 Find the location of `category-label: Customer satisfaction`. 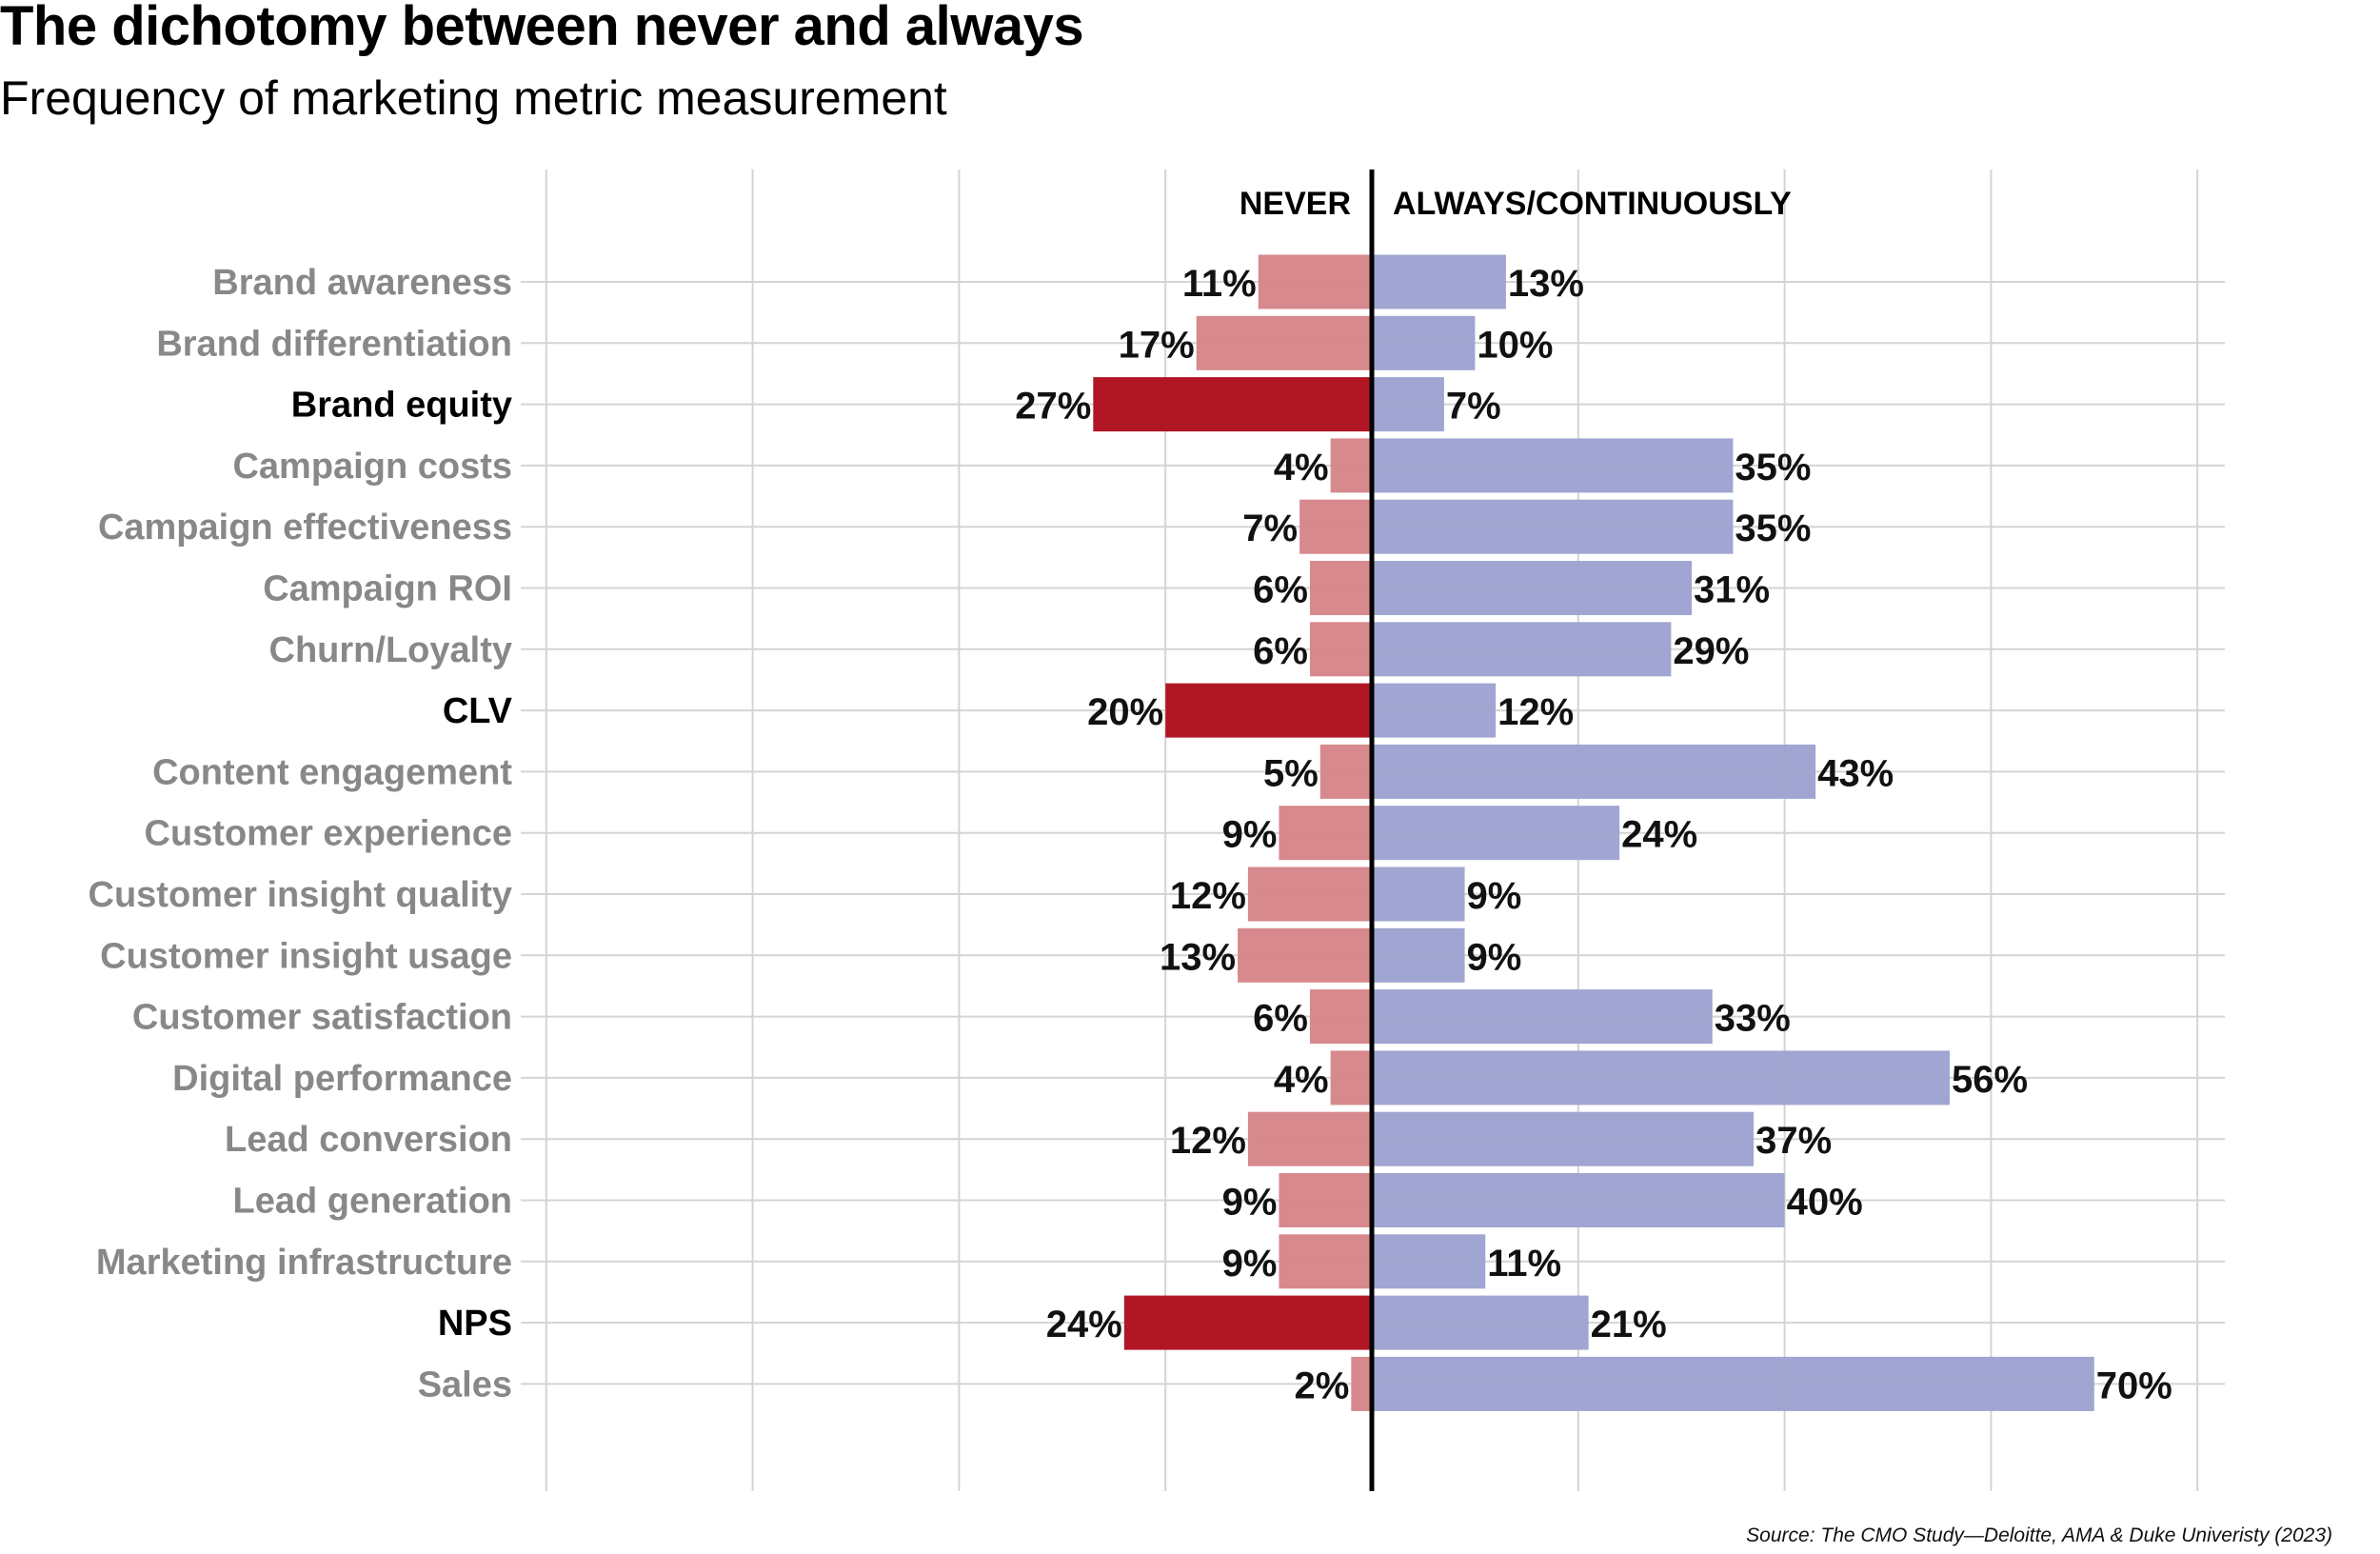

category-label: Customer satisfaction is located at coordinates (322, 1018).